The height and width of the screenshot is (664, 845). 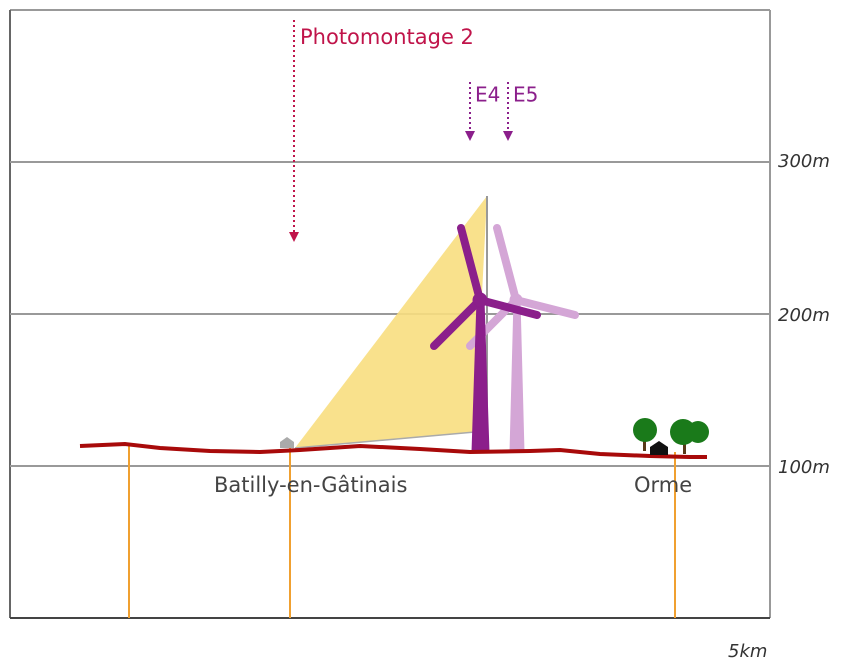 I want to click on distance-label: 5km, so click(x=747, y=651).